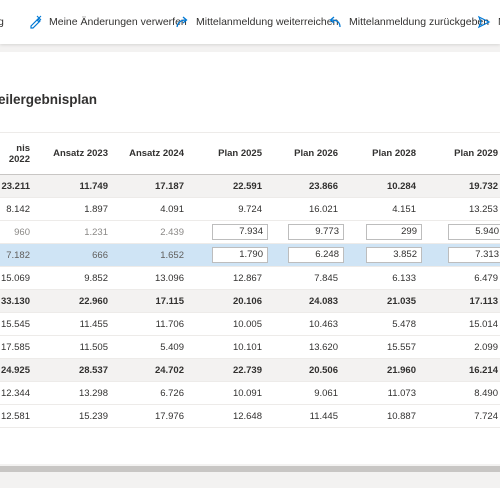 This screenshot has height=500, width=500. What do you see at coordinates (158, 232) in the screenshot?
I see `table-cell: 2.439` at bounding box center [158, 232].